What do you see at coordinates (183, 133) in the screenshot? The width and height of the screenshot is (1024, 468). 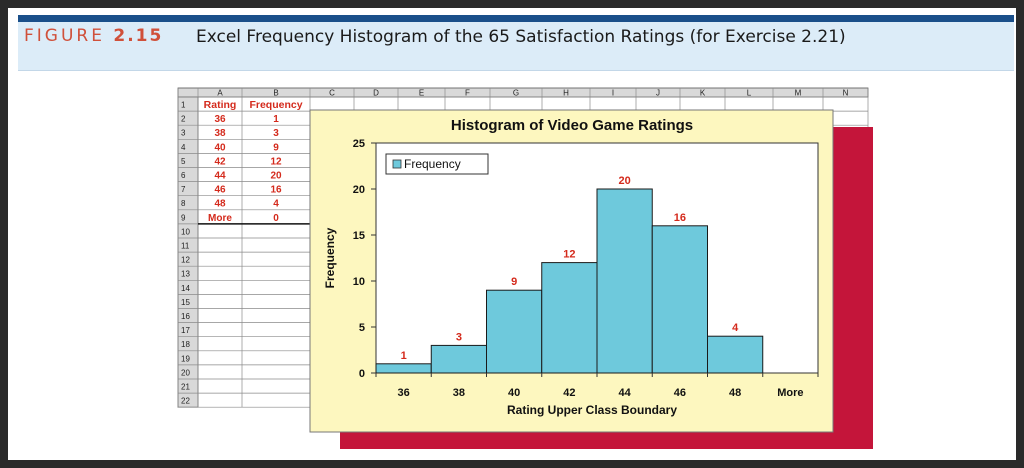 I see `row-number-3: 3` at bounding box center [183, 133].